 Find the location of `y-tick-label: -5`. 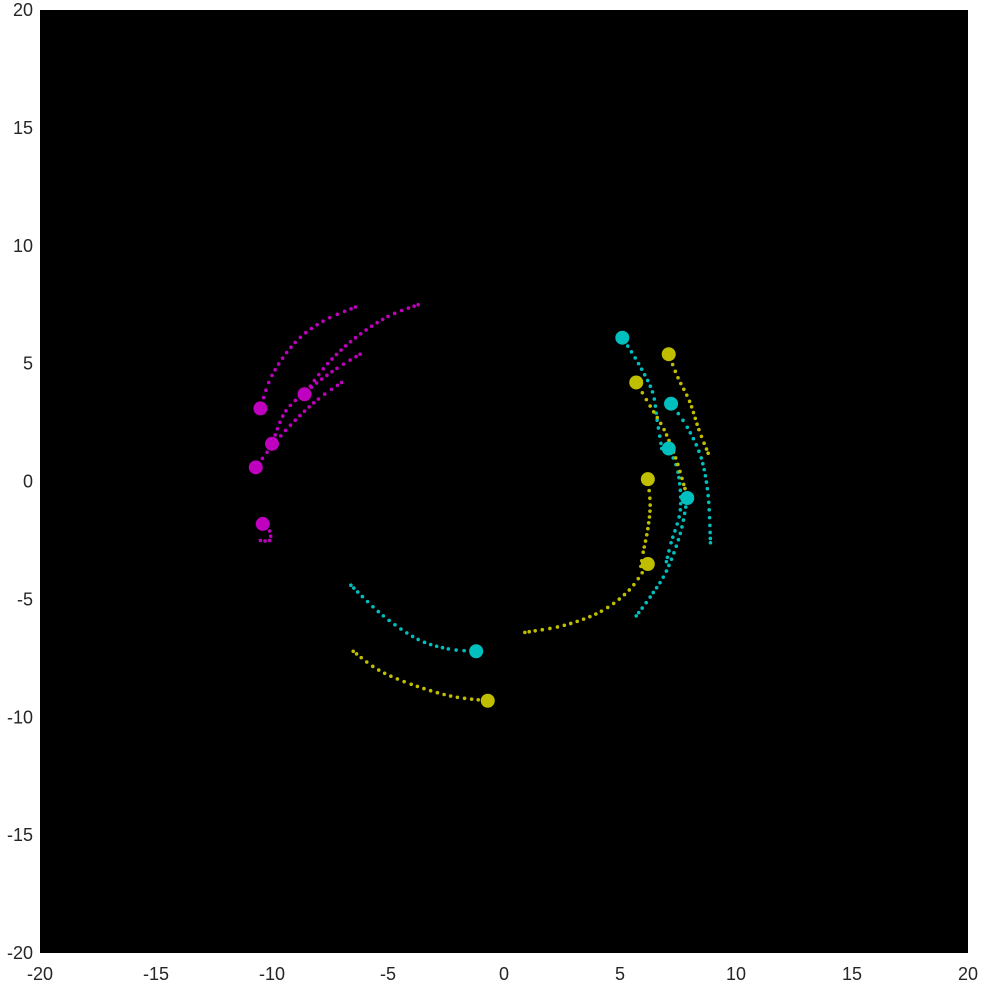

y-tick-label: -5 is located at coordinates (25, 599).